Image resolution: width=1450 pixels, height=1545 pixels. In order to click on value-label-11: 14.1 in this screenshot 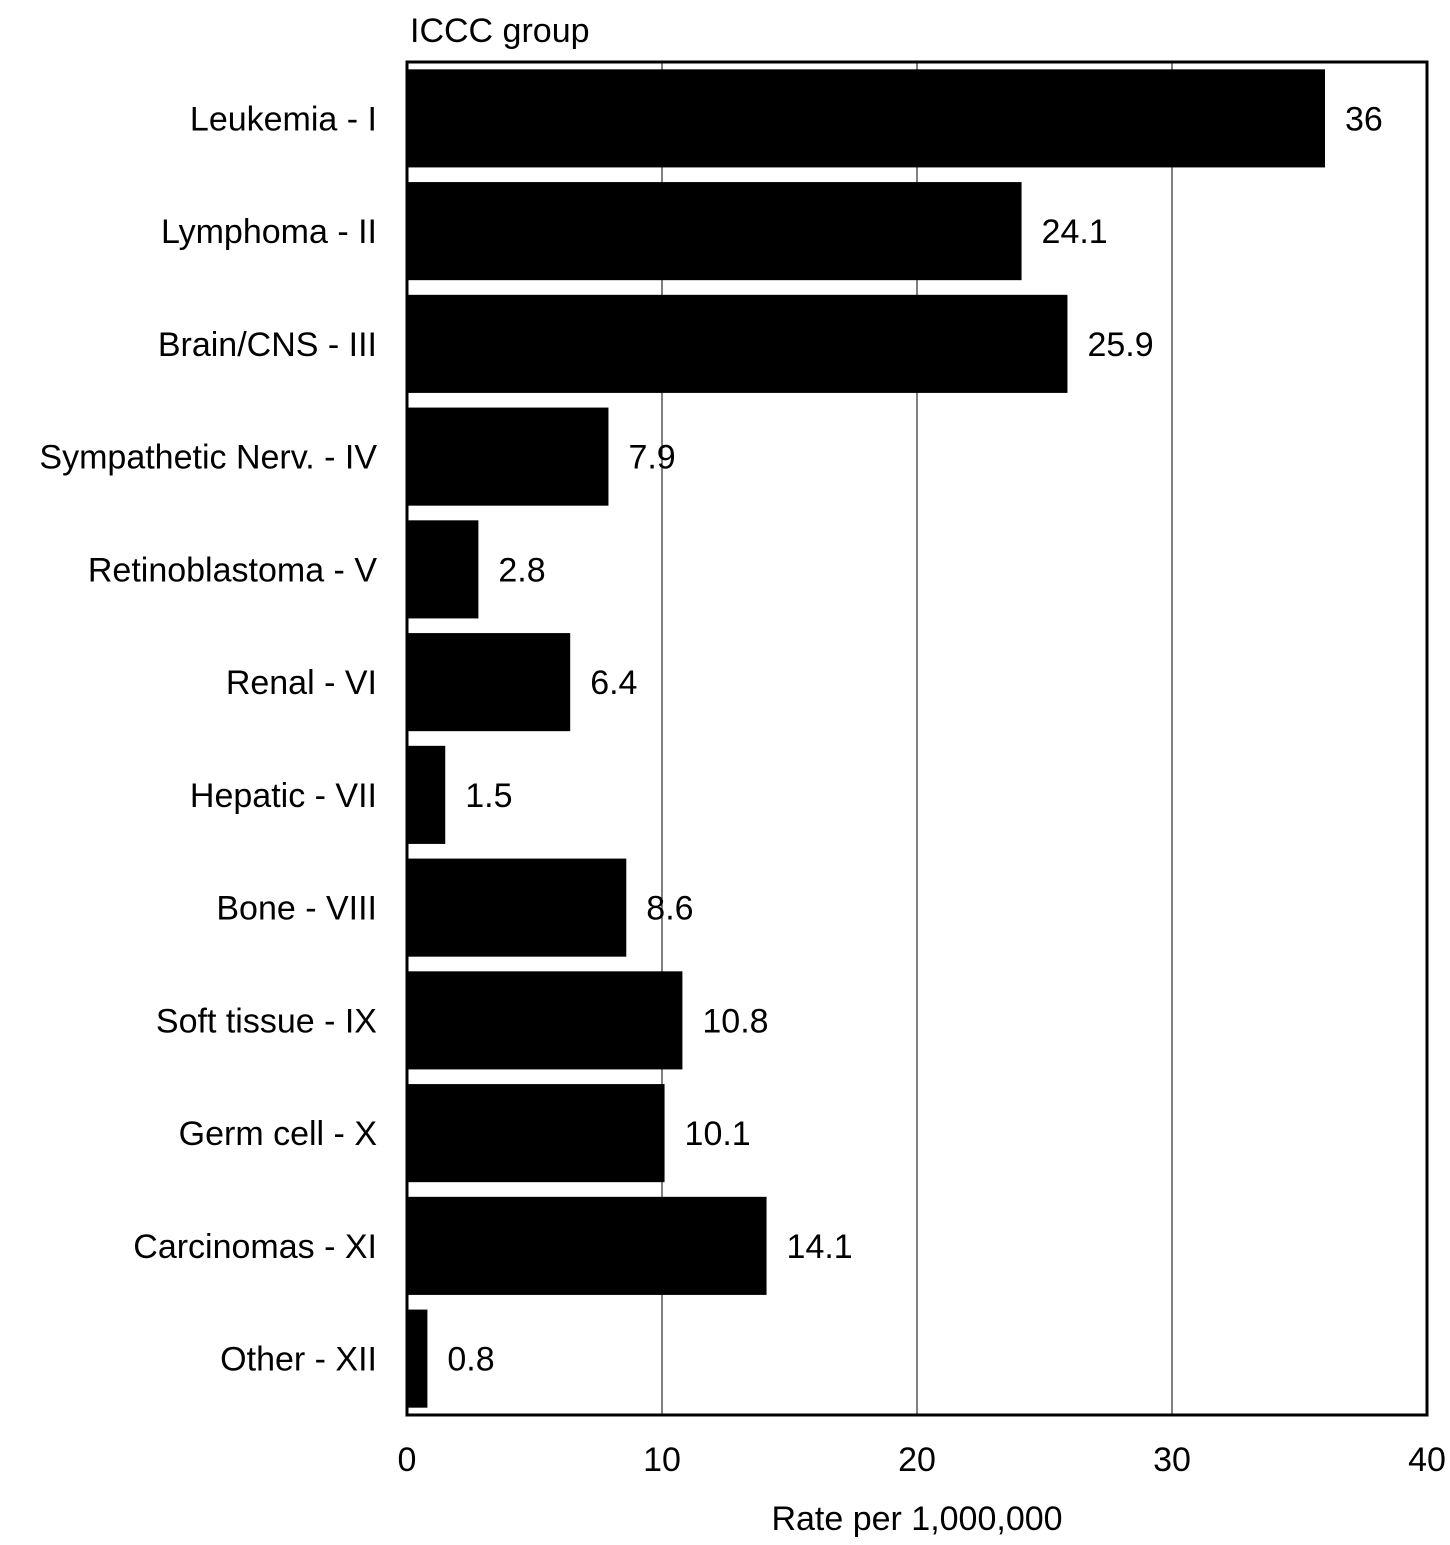, I will do `click(820, 1247)`.